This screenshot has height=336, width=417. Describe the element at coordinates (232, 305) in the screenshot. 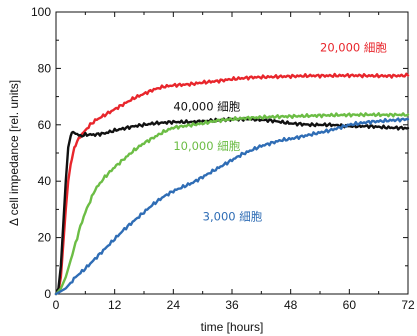

I see `x-tick-label: 36` at that location.